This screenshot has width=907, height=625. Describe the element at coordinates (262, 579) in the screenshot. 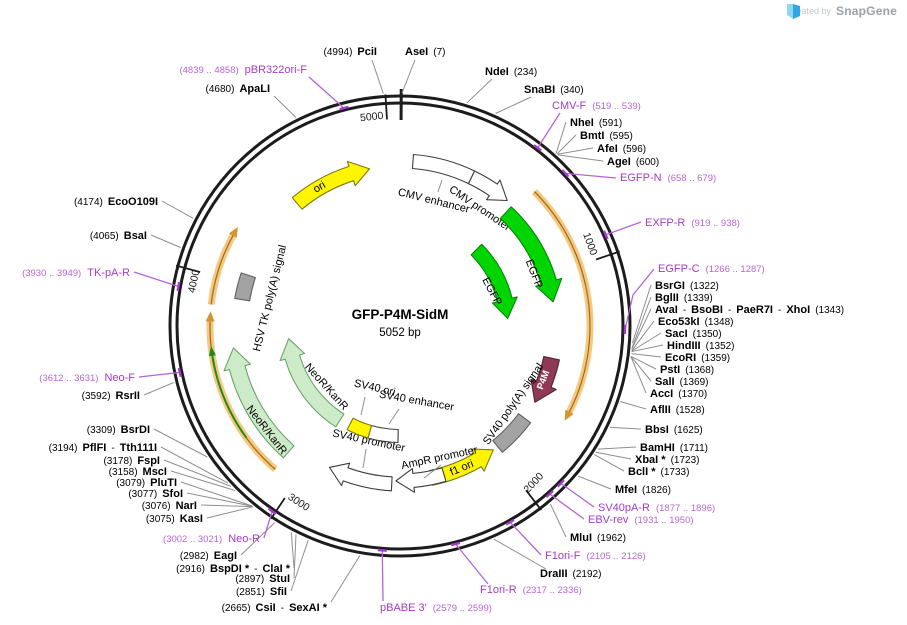

I see `site-label-stui: (2897) StuI` at that location.